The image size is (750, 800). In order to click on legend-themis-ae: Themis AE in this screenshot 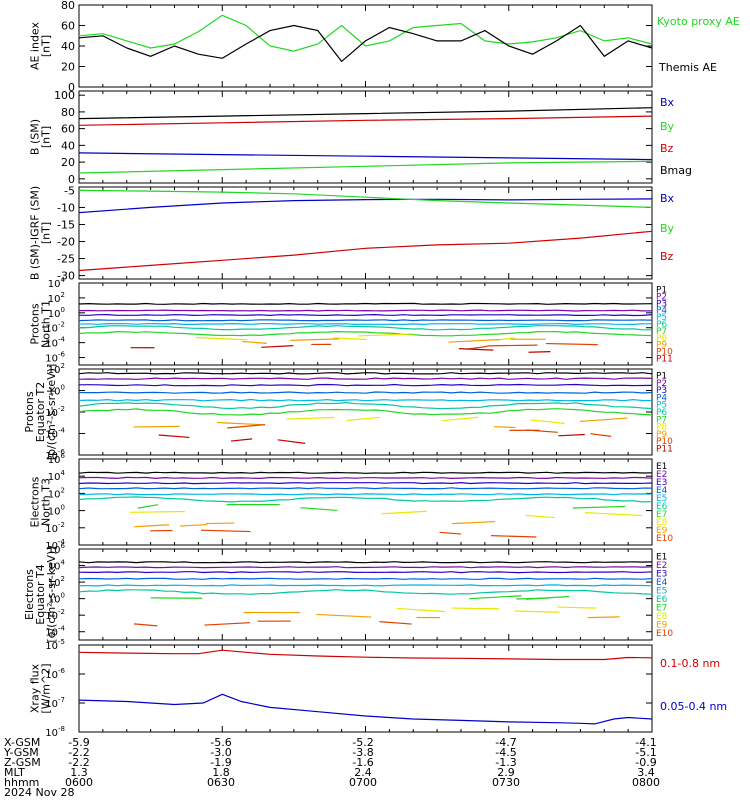, I will do `click(687, 67)`.